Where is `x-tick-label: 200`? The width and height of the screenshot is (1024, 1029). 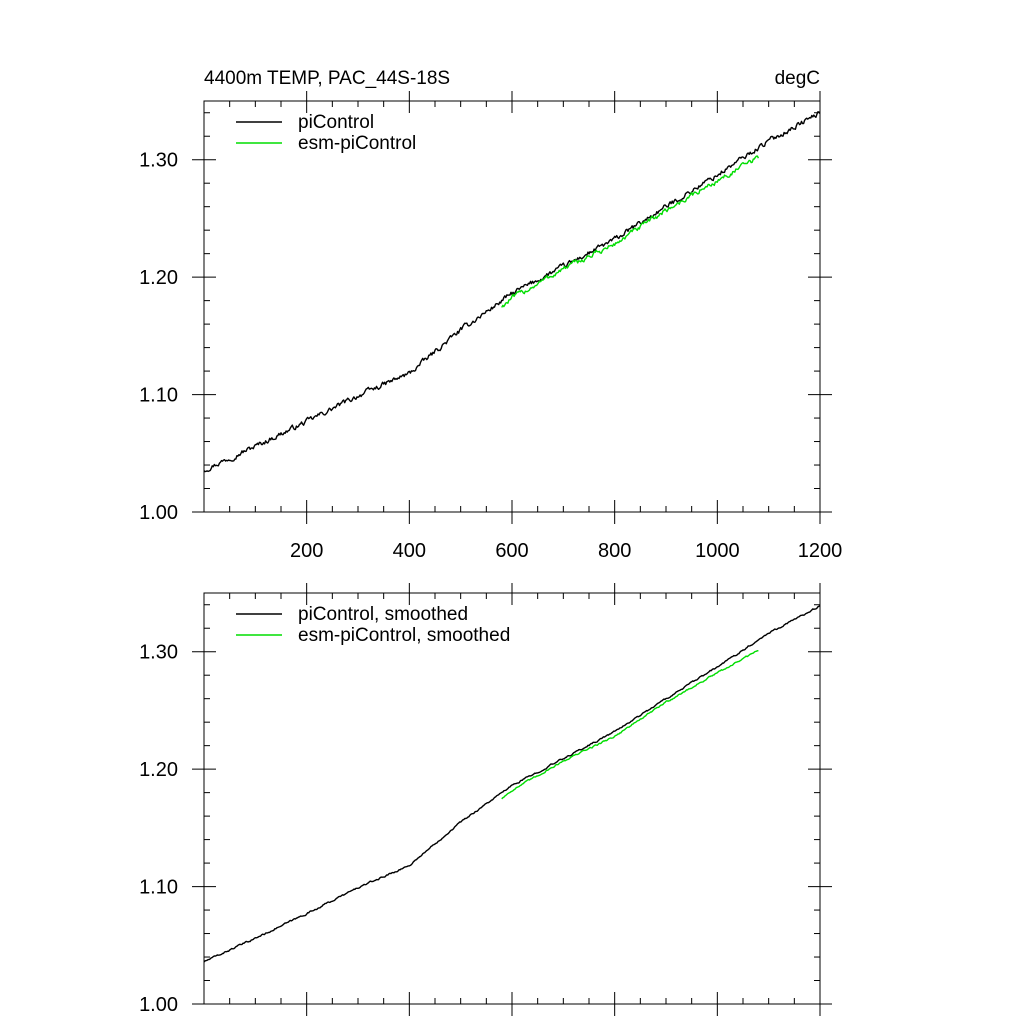
x-tick-label: 200 is located at coordinates (306, 551).